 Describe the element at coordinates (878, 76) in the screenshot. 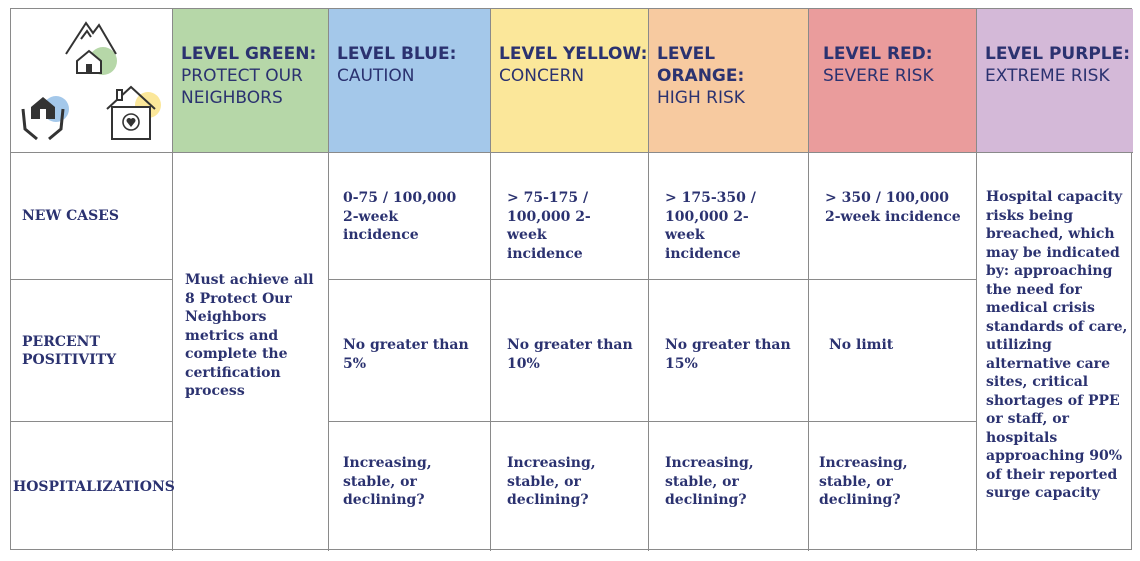

I see `header-red-sub: SEVERE RISK` at that location.